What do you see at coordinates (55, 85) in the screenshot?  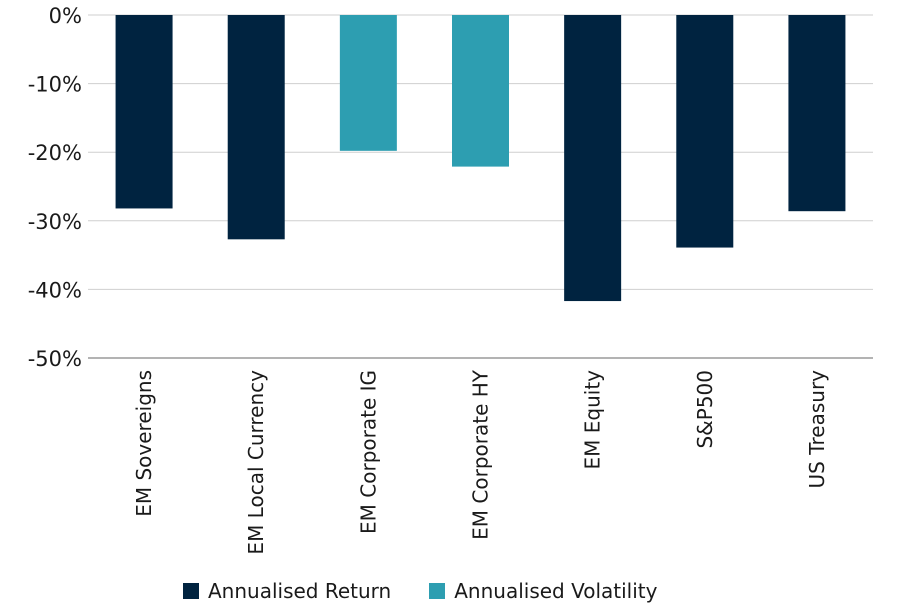 I see `y-tick-label: -10%` at bounding box center [55, 85].